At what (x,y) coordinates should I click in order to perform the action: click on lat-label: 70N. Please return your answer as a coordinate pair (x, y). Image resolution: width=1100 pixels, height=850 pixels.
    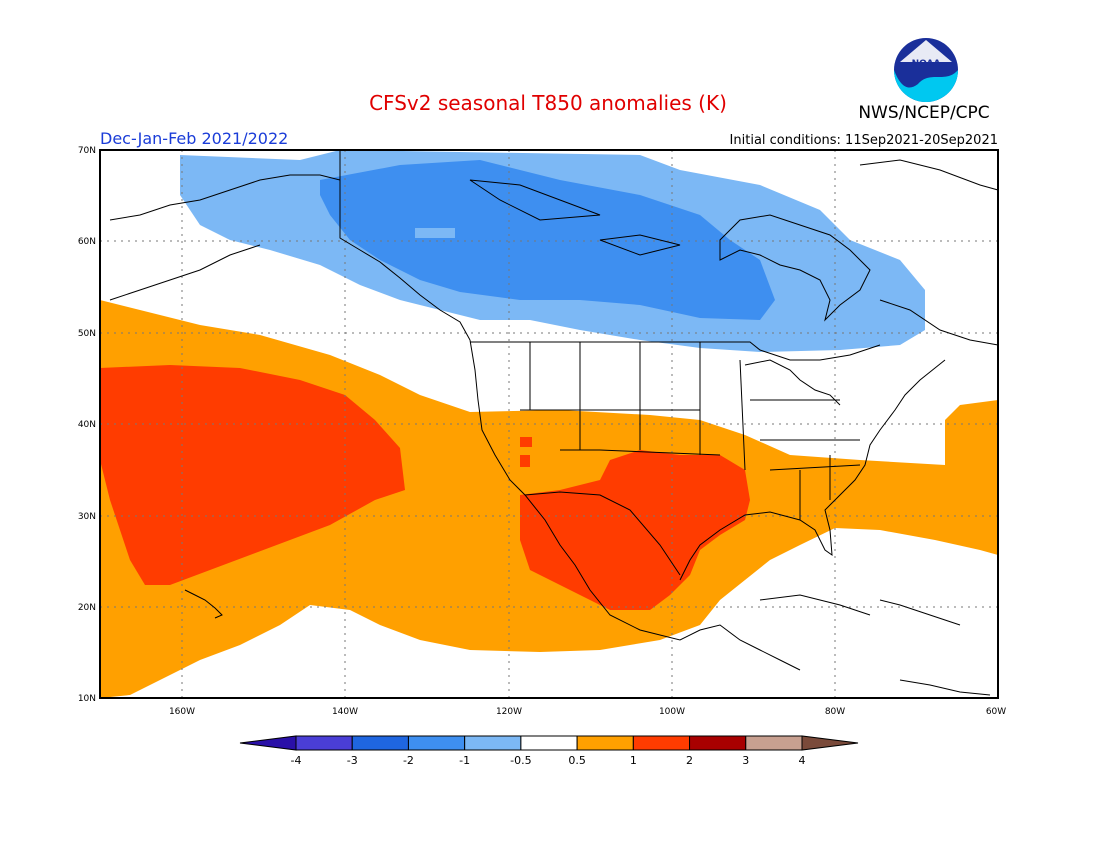
    Looking at the image, I should click on (87, 151).